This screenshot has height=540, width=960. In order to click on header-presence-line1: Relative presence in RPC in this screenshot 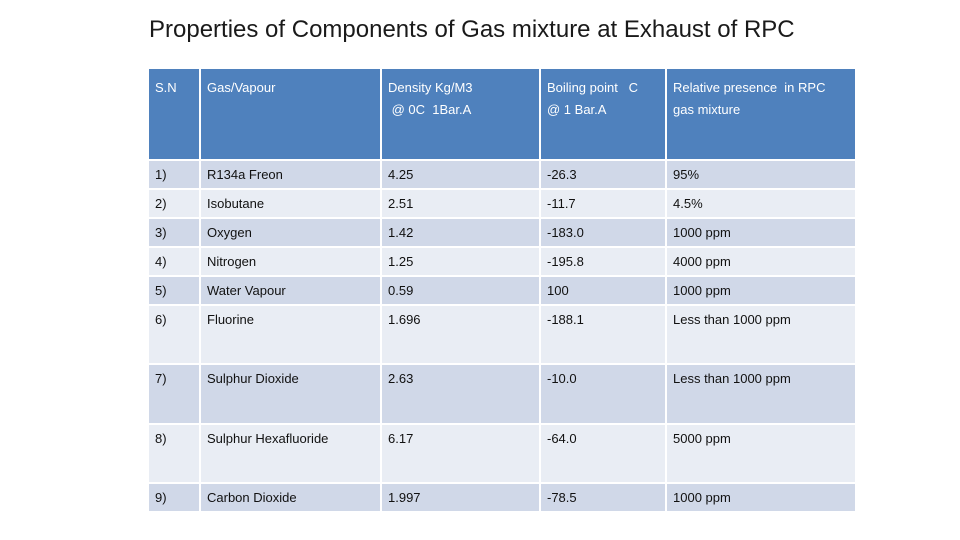, I will do `click(749, 87)`.